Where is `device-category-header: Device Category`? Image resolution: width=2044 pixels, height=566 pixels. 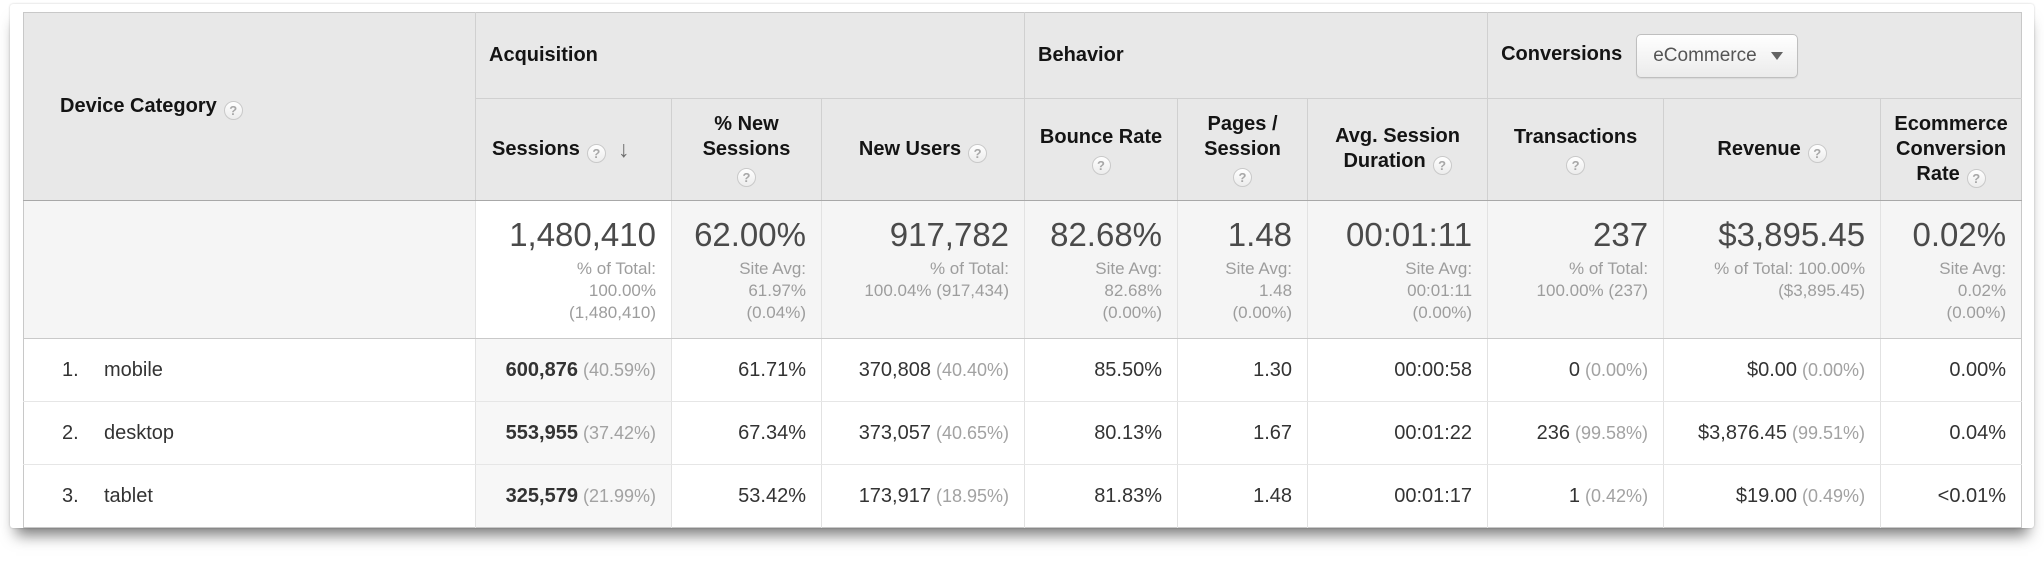 device-category-header: Device Category is located at coordinates (249, 106).